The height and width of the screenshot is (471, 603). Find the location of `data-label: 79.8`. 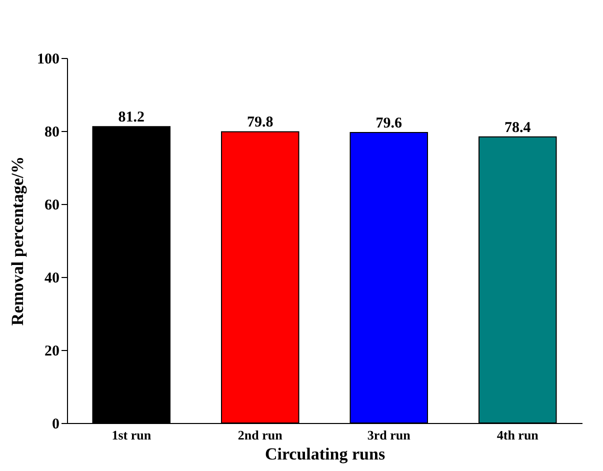

data-label: 79.8 is located at coordinates (260, 122).